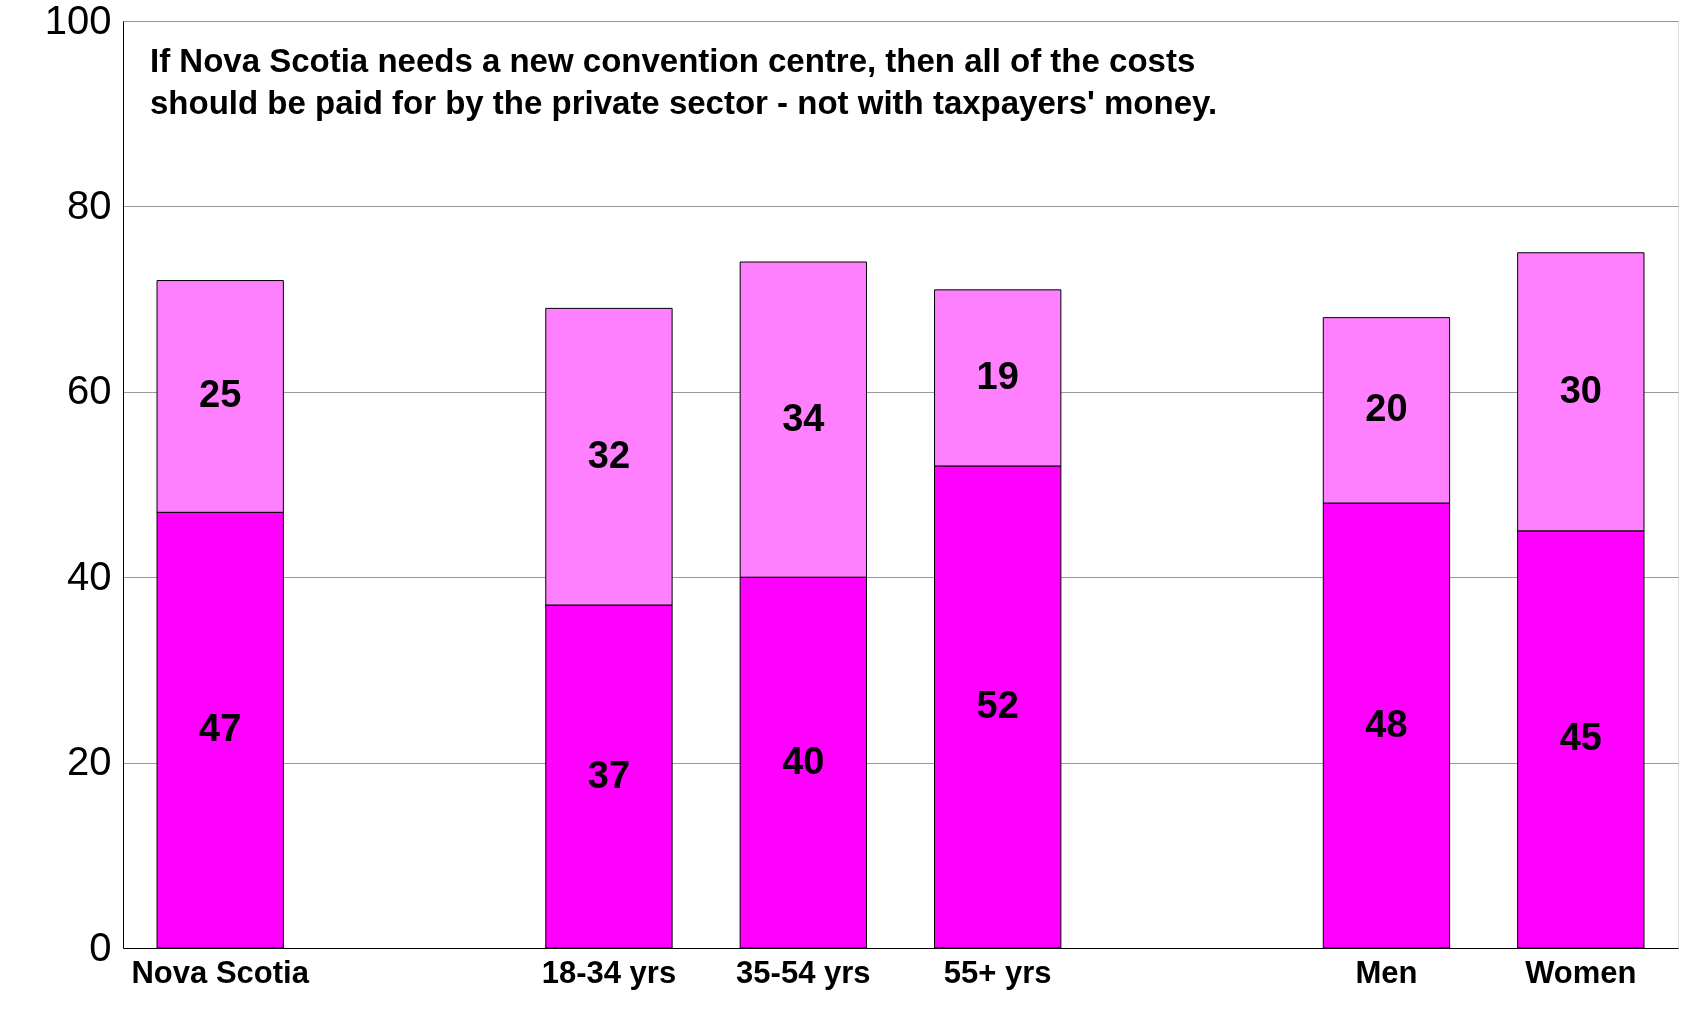 The height and width of the screenshot is (1014, 1683). Describe the element at coordinates (997, 375) in the screenshot. I see `data-label: 19` at that location.